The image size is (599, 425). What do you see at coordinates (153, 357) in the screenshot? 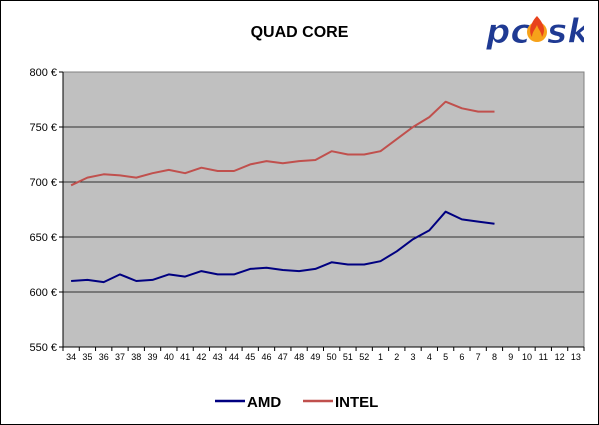
I see `x-tick-label: 39` at bounding box center [153, 357].